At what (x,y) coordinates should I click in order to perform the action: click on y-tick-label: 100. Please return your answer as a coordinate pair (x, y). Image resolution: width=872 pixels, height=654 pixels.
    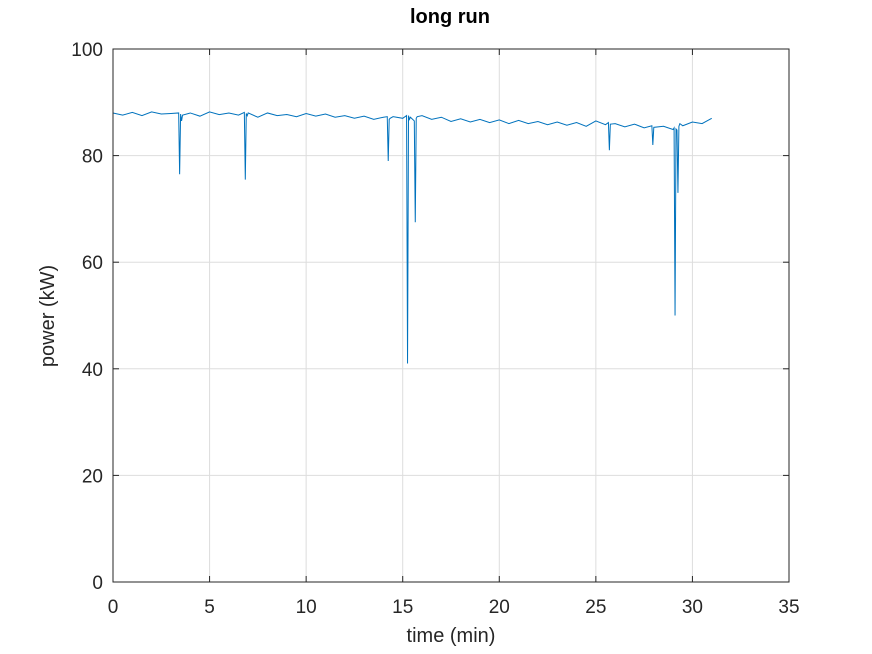
    Looking at the image, I should click on (87, 50).